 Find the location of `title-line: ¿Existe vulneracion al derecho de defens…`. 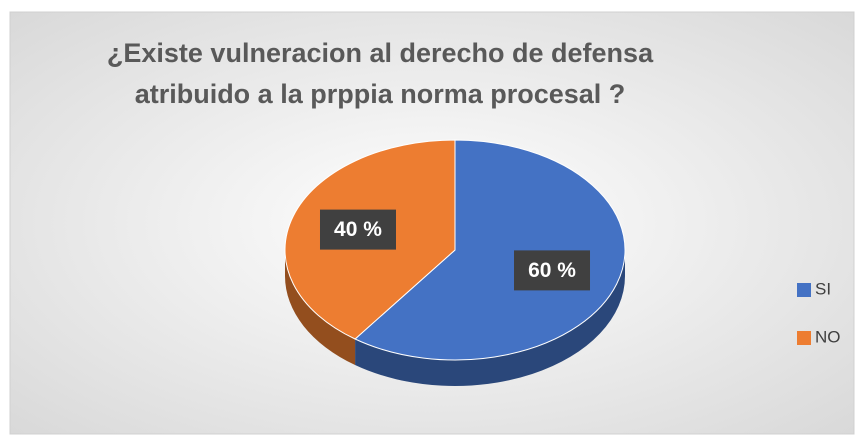

title-line: ¿Existe vulneracion al derecho de defens… is located at coordinates (380, 53).